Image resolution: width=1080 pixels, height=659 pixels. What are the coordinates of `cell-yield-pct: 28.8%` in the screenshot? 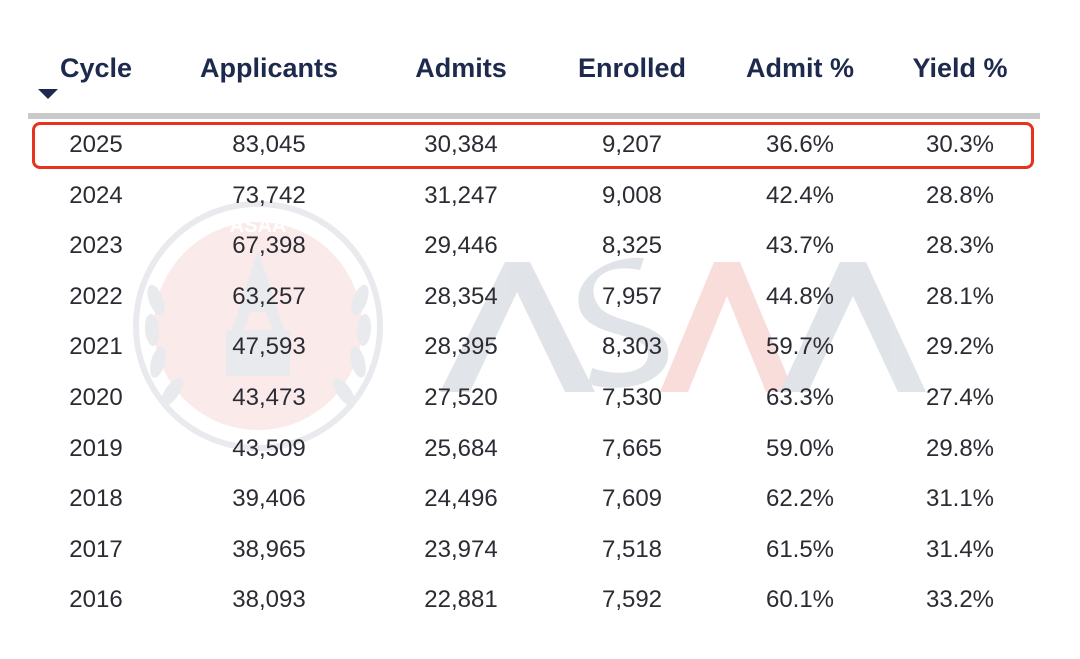 It's located at (960, 195).